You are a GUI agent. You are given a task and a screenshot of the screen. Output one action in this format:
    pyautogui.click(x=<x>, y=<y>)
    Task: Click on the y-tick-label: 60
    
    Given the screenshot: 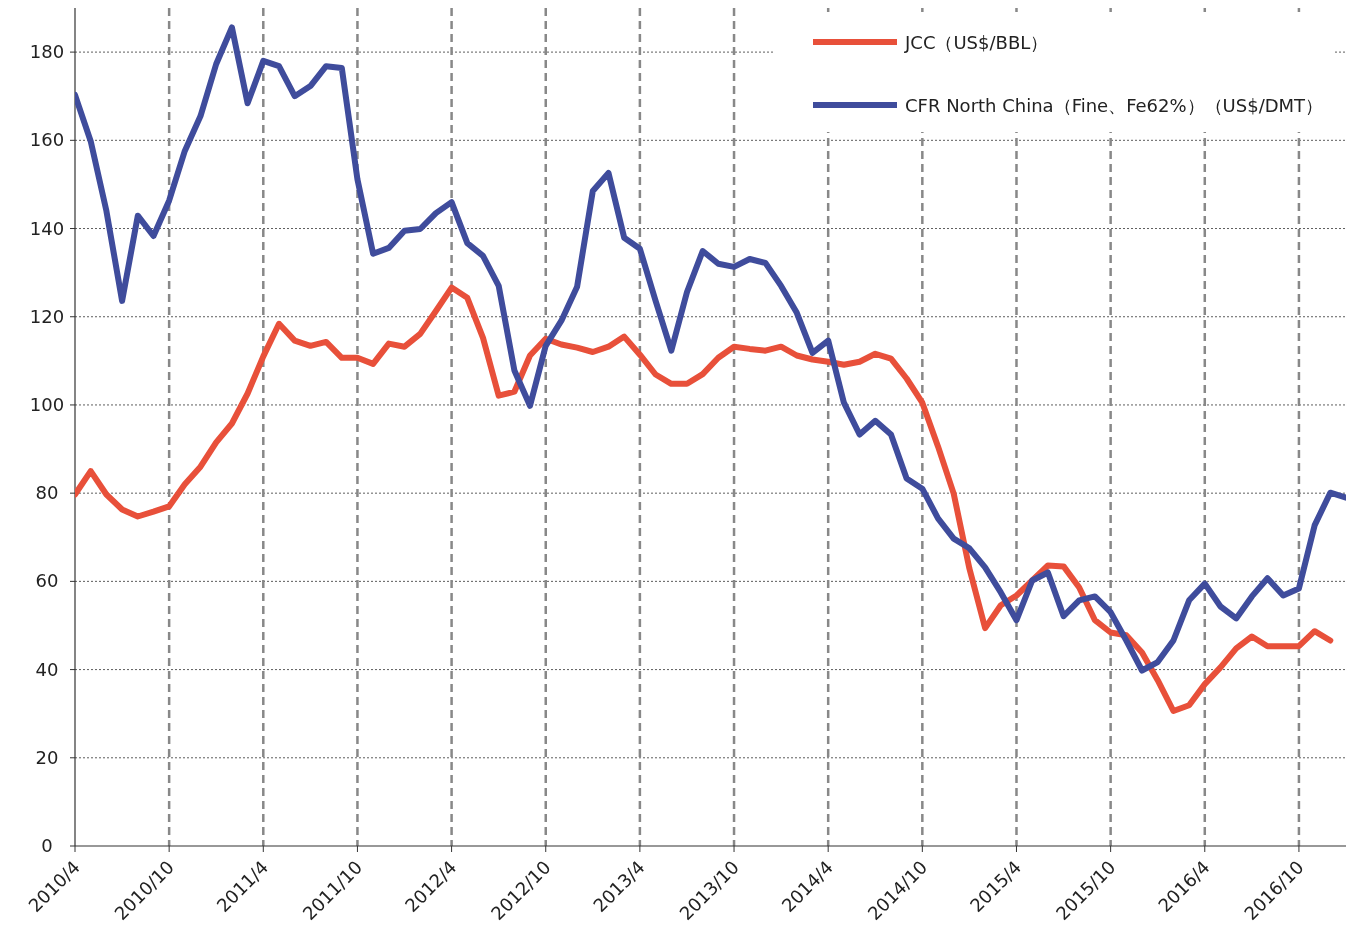 What is the action you would take?
    pyautogui.click(x=47, y=581)
    